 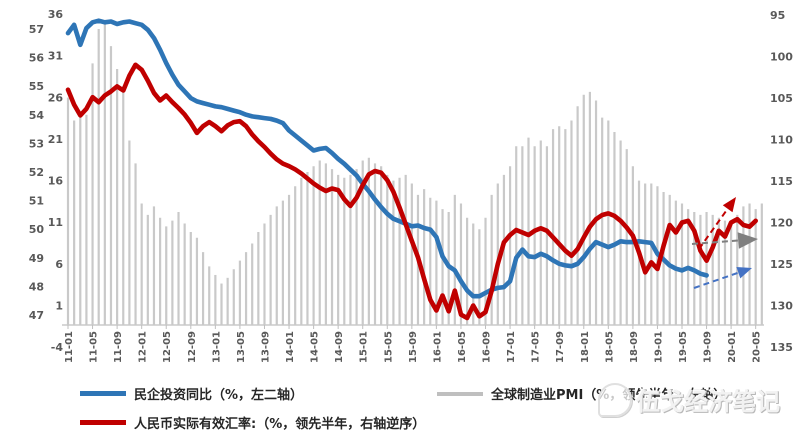 I want to click on y-axis-left-pmi-label: 54, so click(x=37, y=115).